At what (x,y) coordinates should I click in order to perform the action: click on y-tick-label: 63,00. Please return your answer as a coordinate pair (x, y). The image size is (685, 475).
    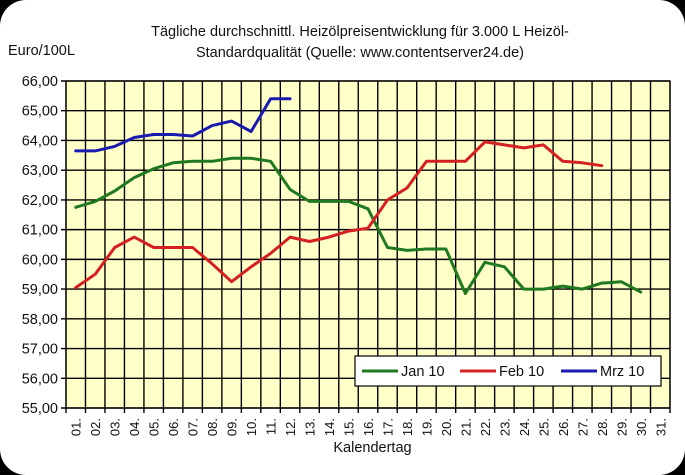
    Looking at the image, I should click on (40, 171).